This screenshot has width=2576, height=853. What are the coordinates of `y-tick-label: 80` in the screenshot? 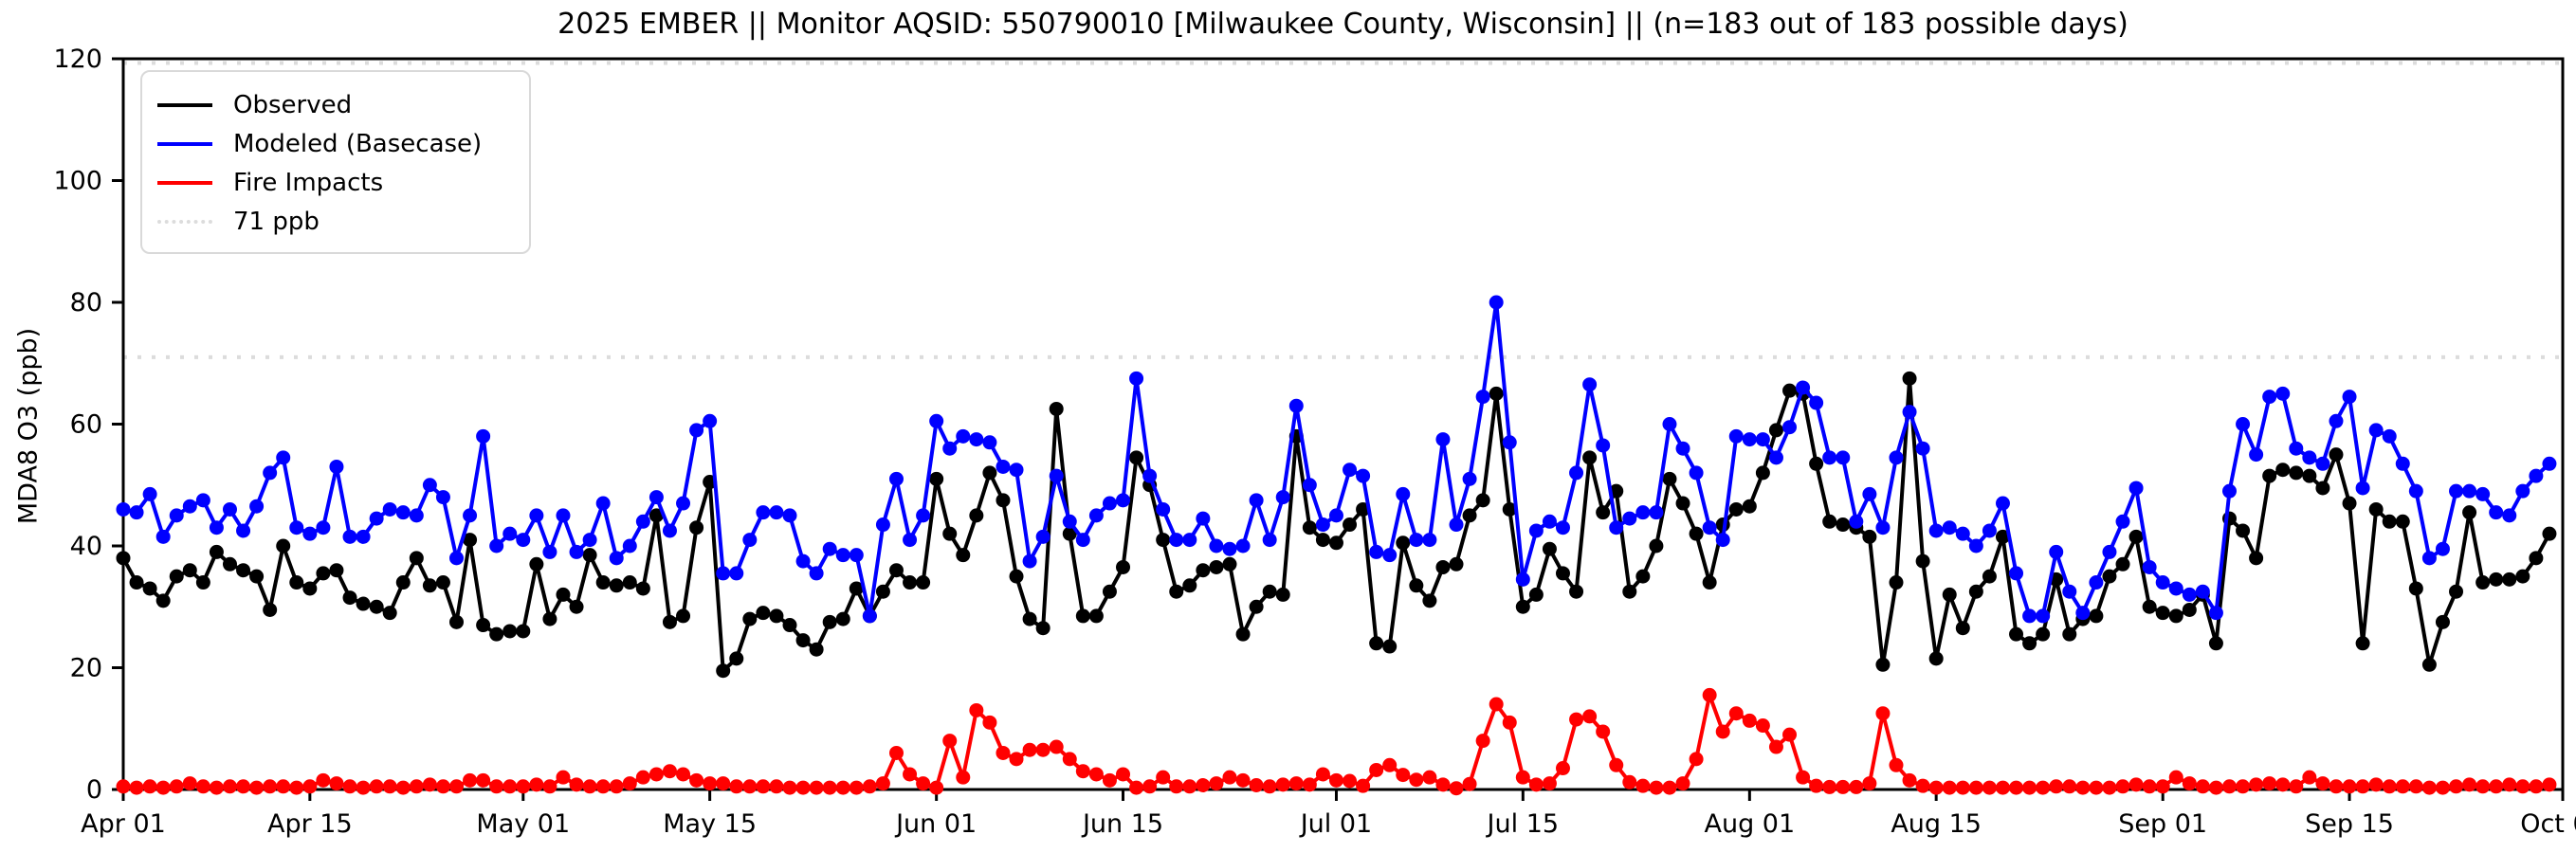 It's located at (86, 303).